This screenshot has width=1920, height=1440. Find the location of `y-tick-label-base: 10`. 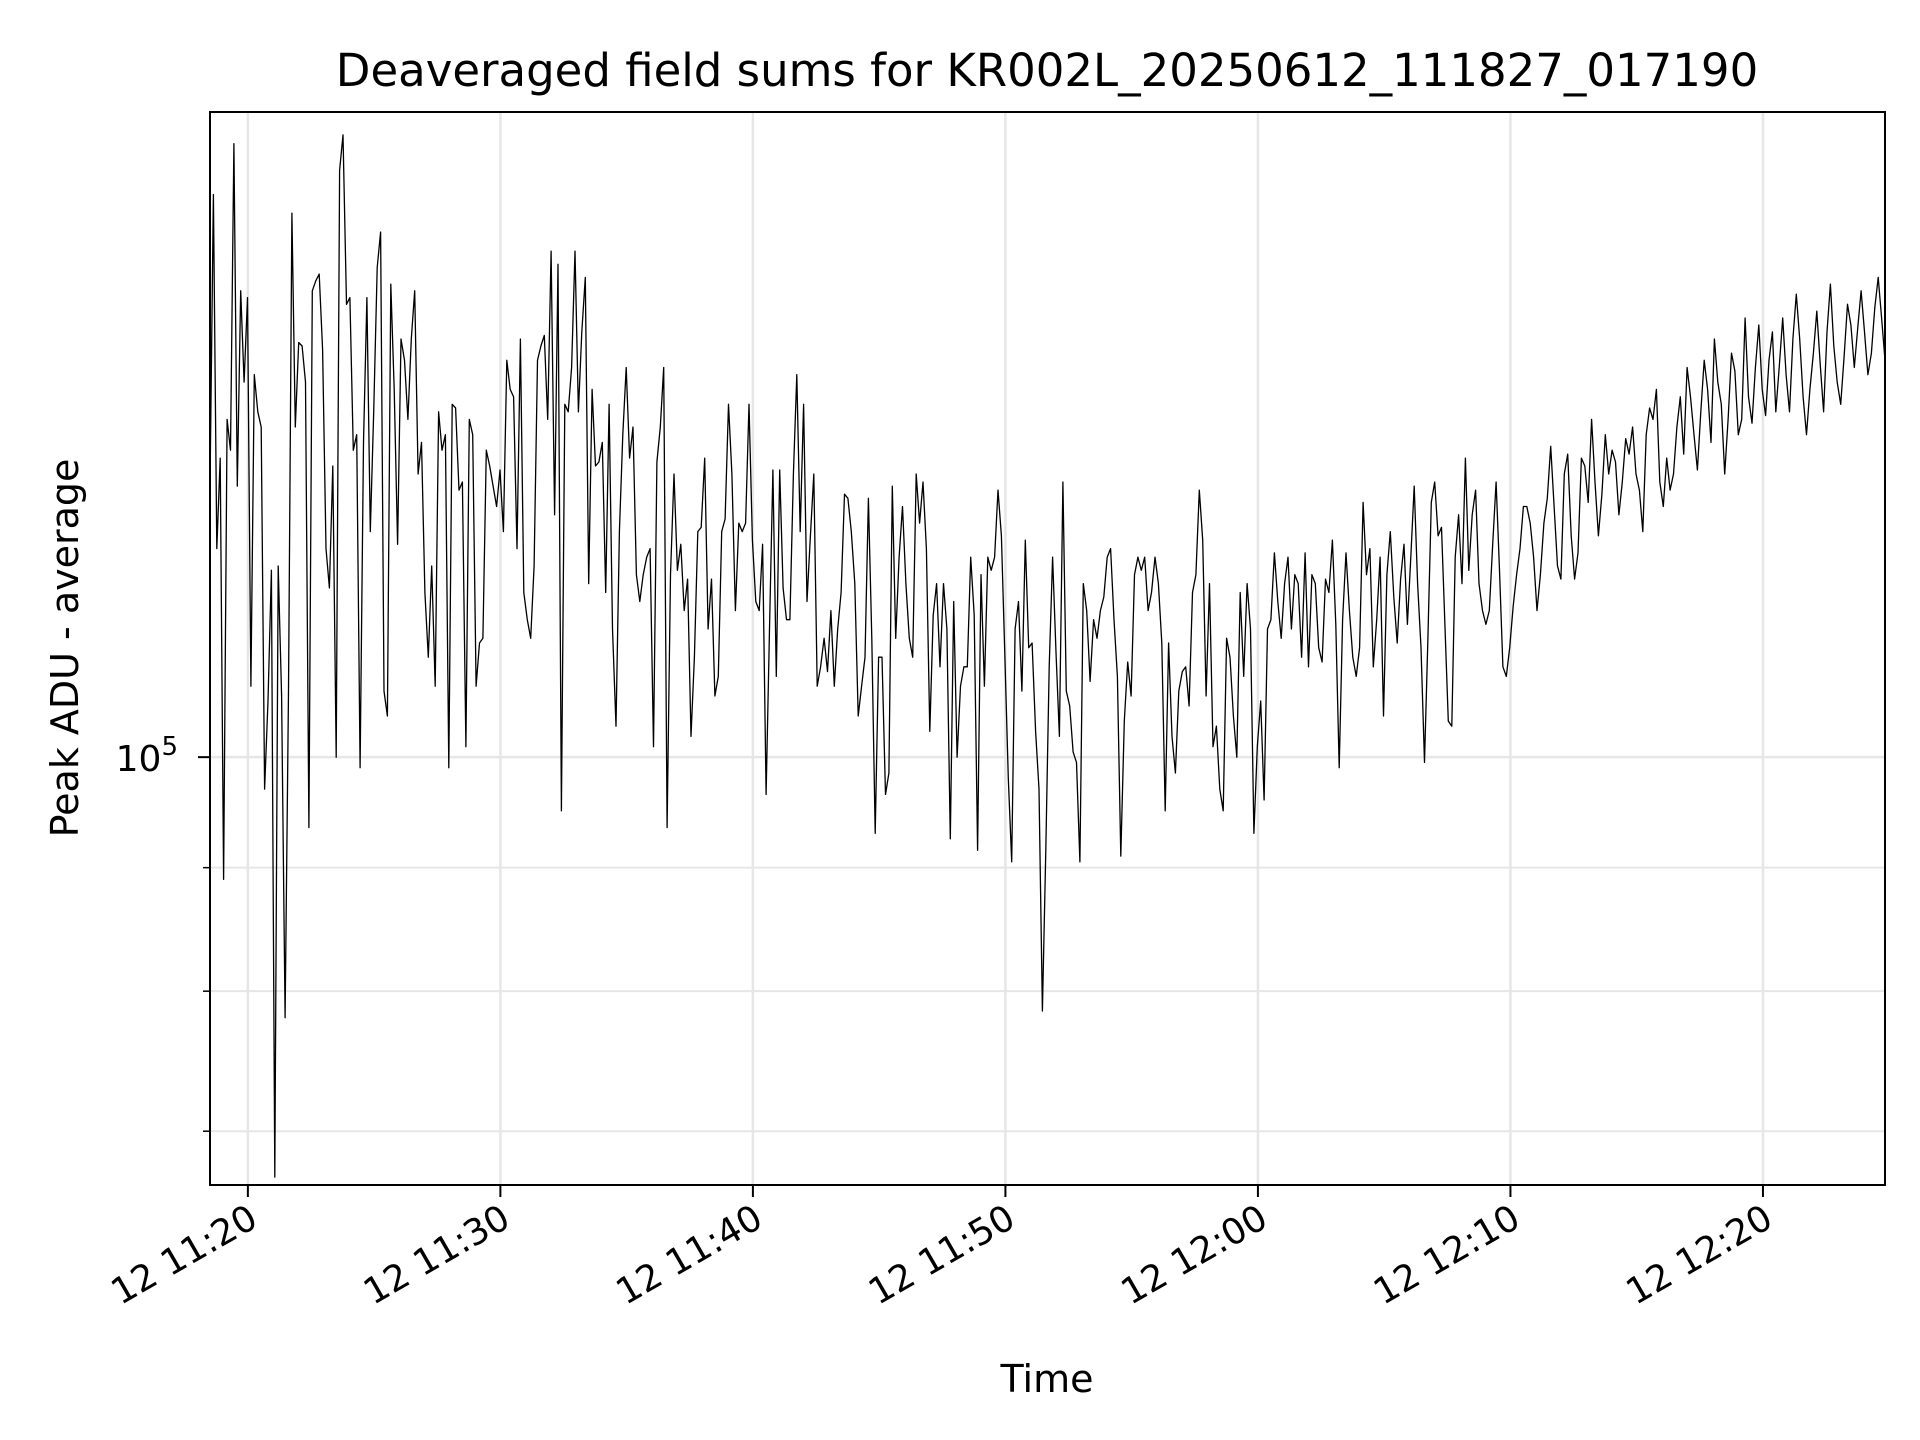

y-tick-label-base: 10 is located at coordinates (139, 759).